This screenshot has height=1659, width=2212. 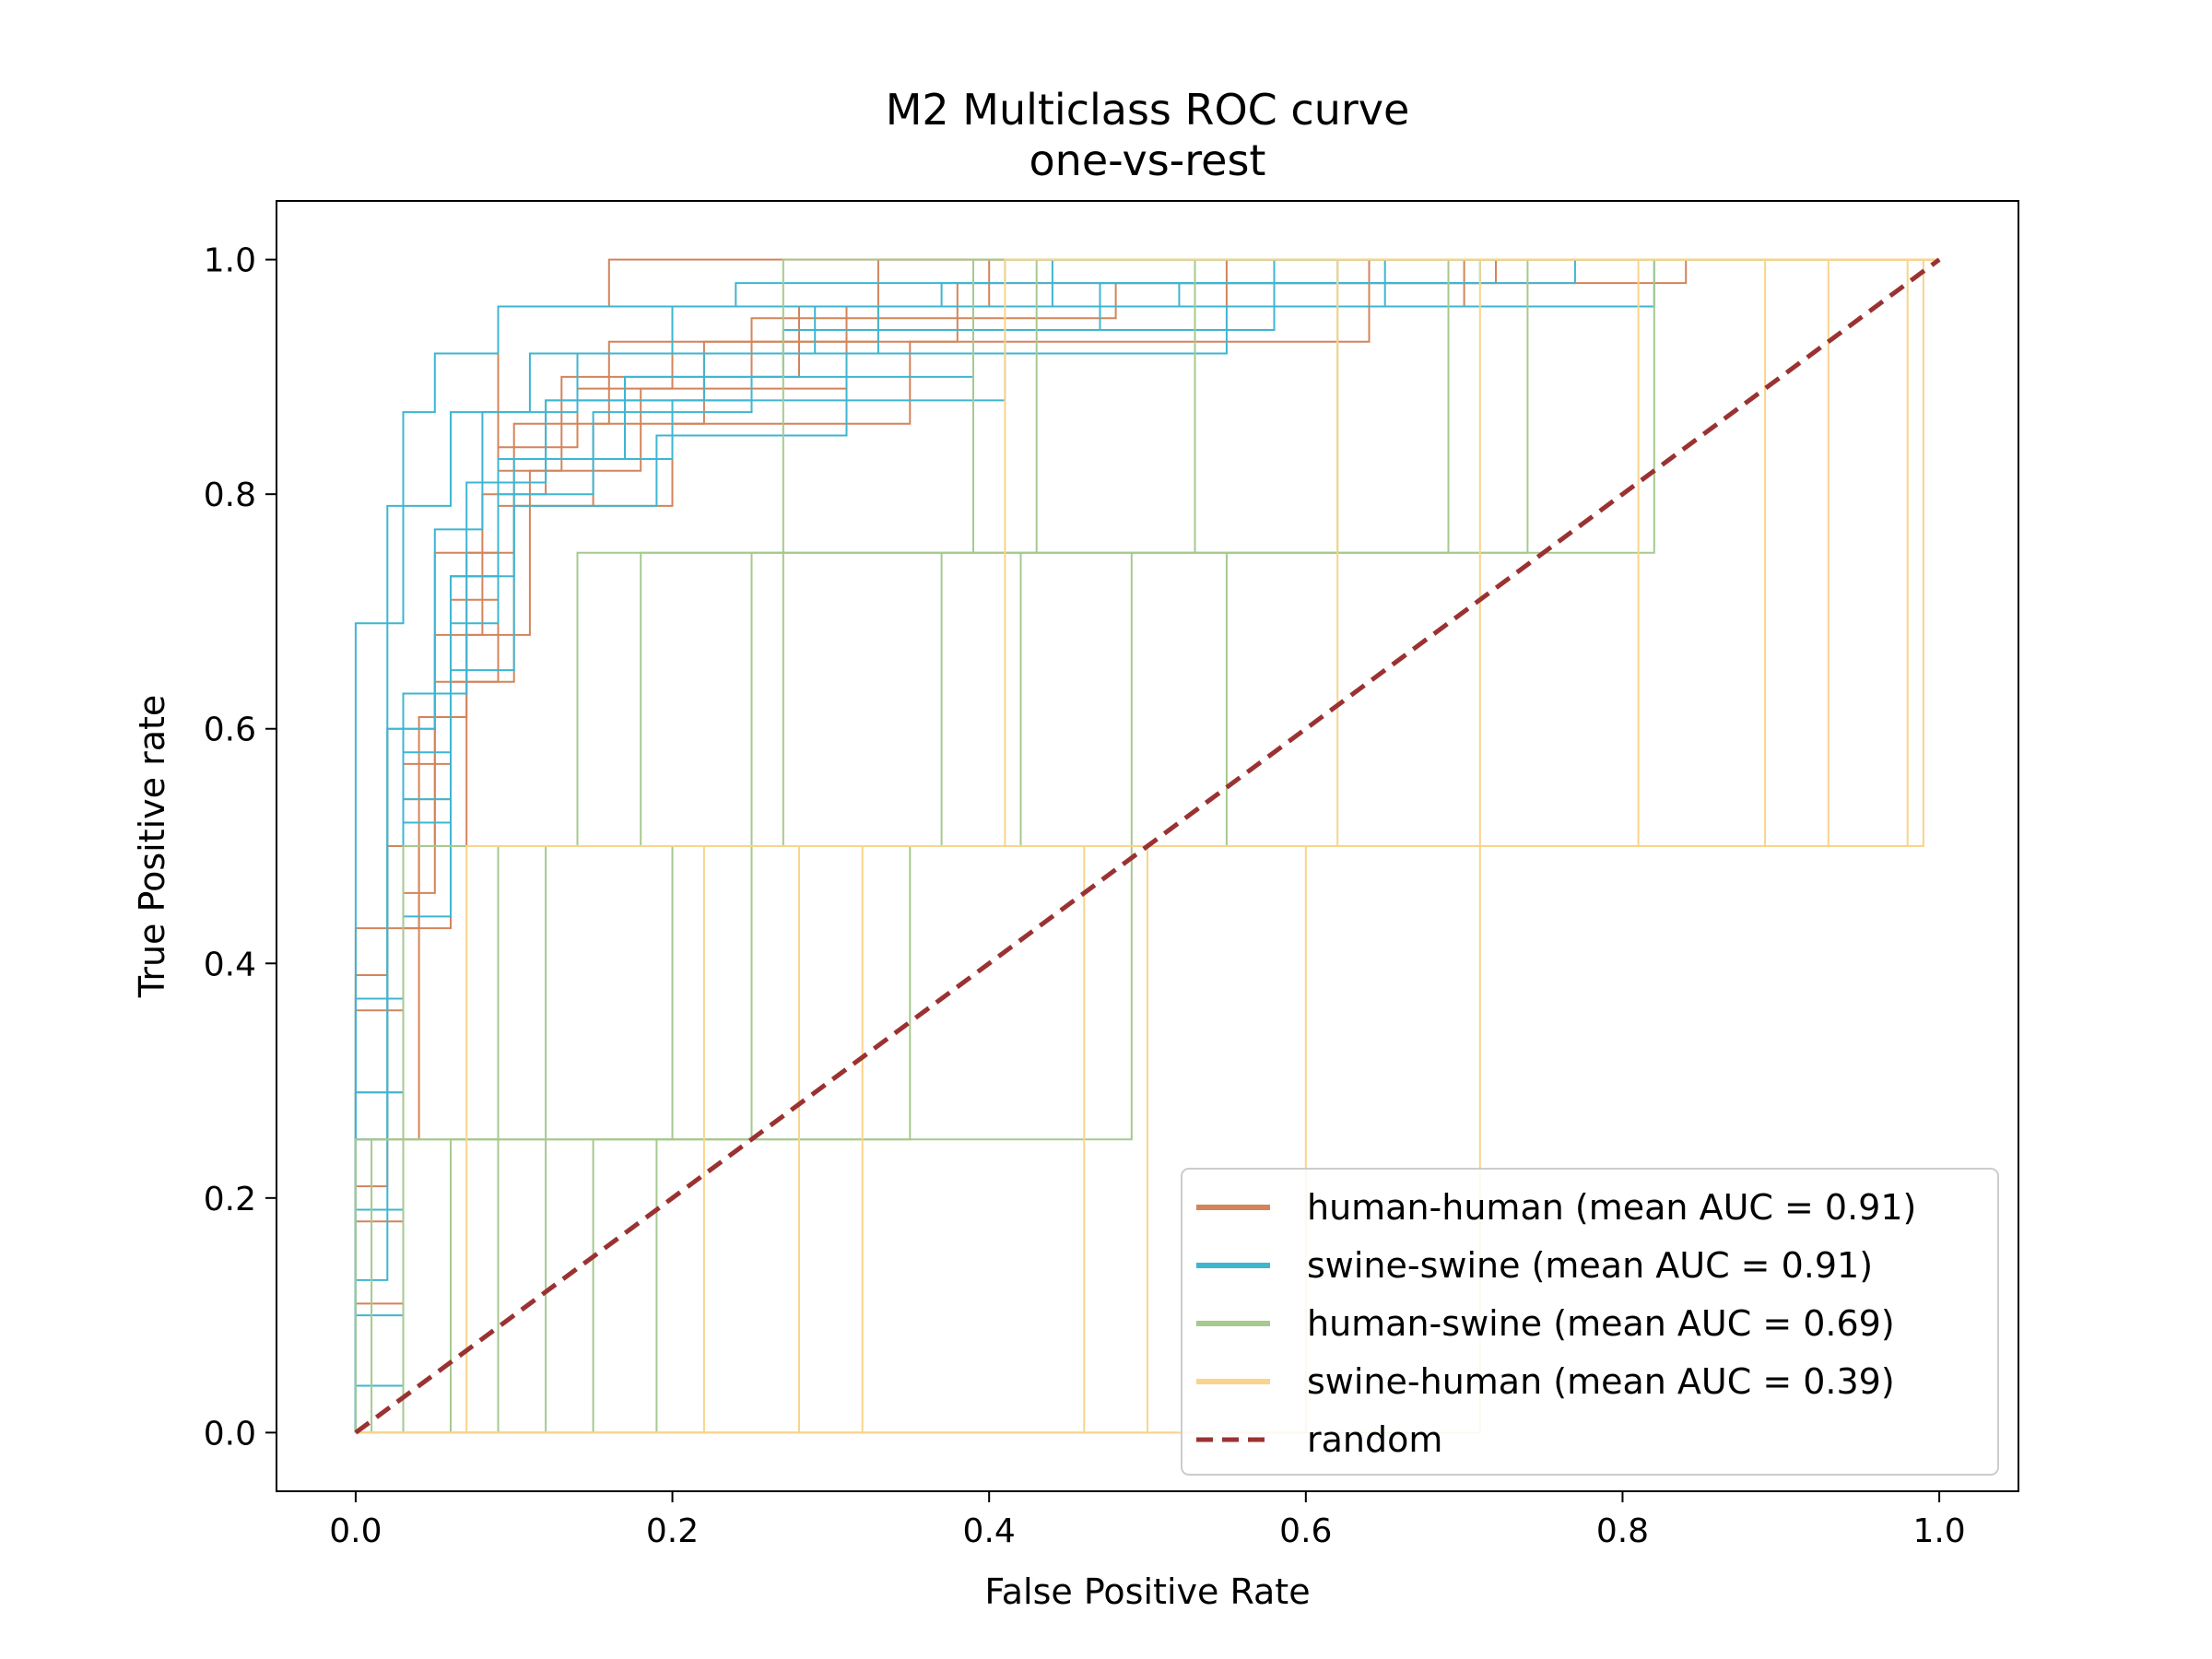 What do you see at coordinates (1374, 1439) in the screenshot?
I see `legend-label-4: random` at bounding box center [1374, 1439].